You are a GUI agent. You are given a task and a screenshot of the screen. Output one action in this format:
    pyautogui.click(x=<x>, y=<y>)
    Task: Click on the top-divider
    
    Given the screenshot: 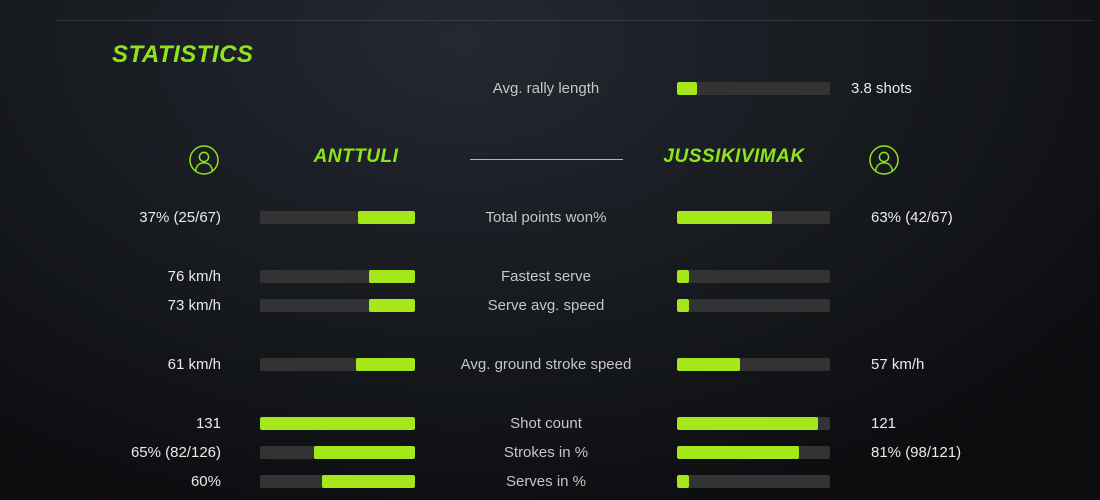 What is the action you would take?
    pyautogui.click(x=574, y=20)
    